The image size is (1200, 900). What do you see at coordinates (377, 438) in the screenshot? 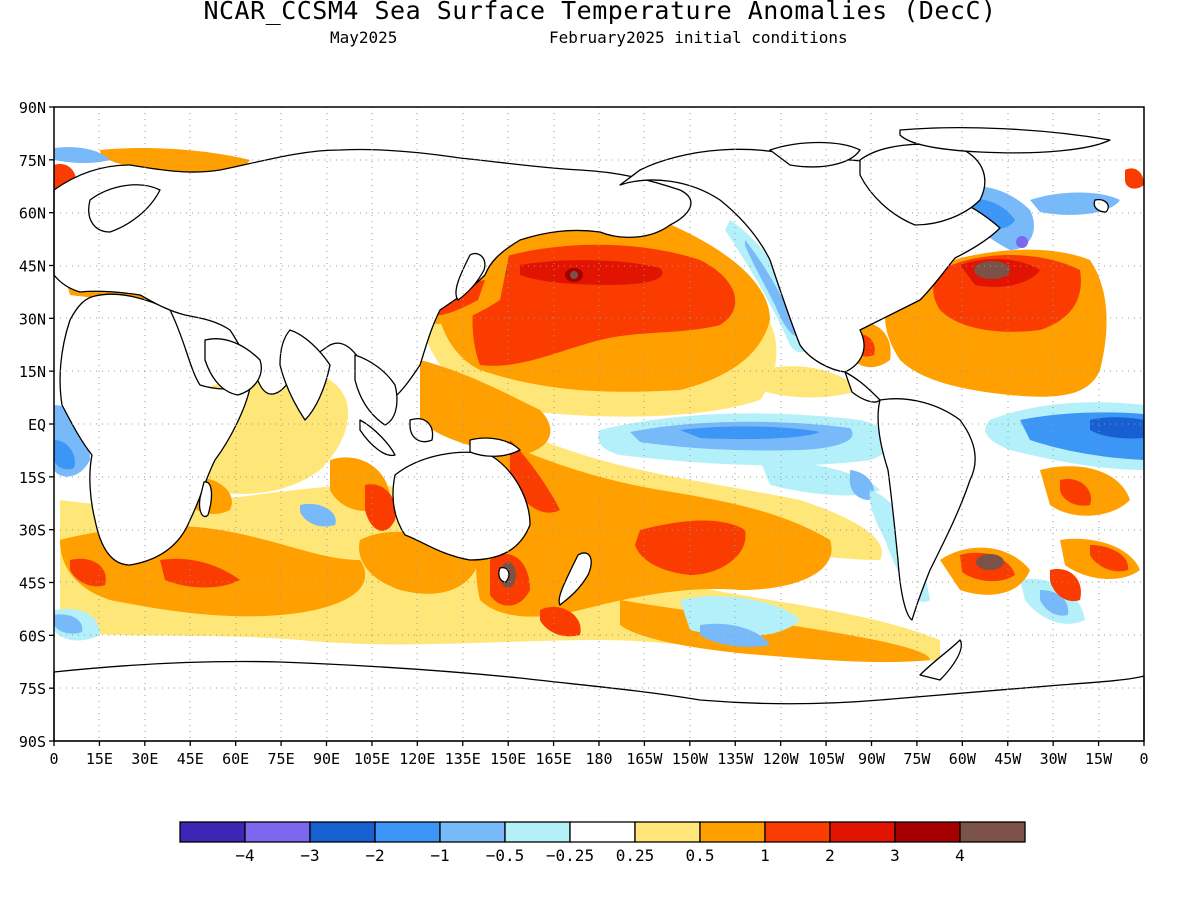
I see `sumatra` at bounding box center [377, 438].